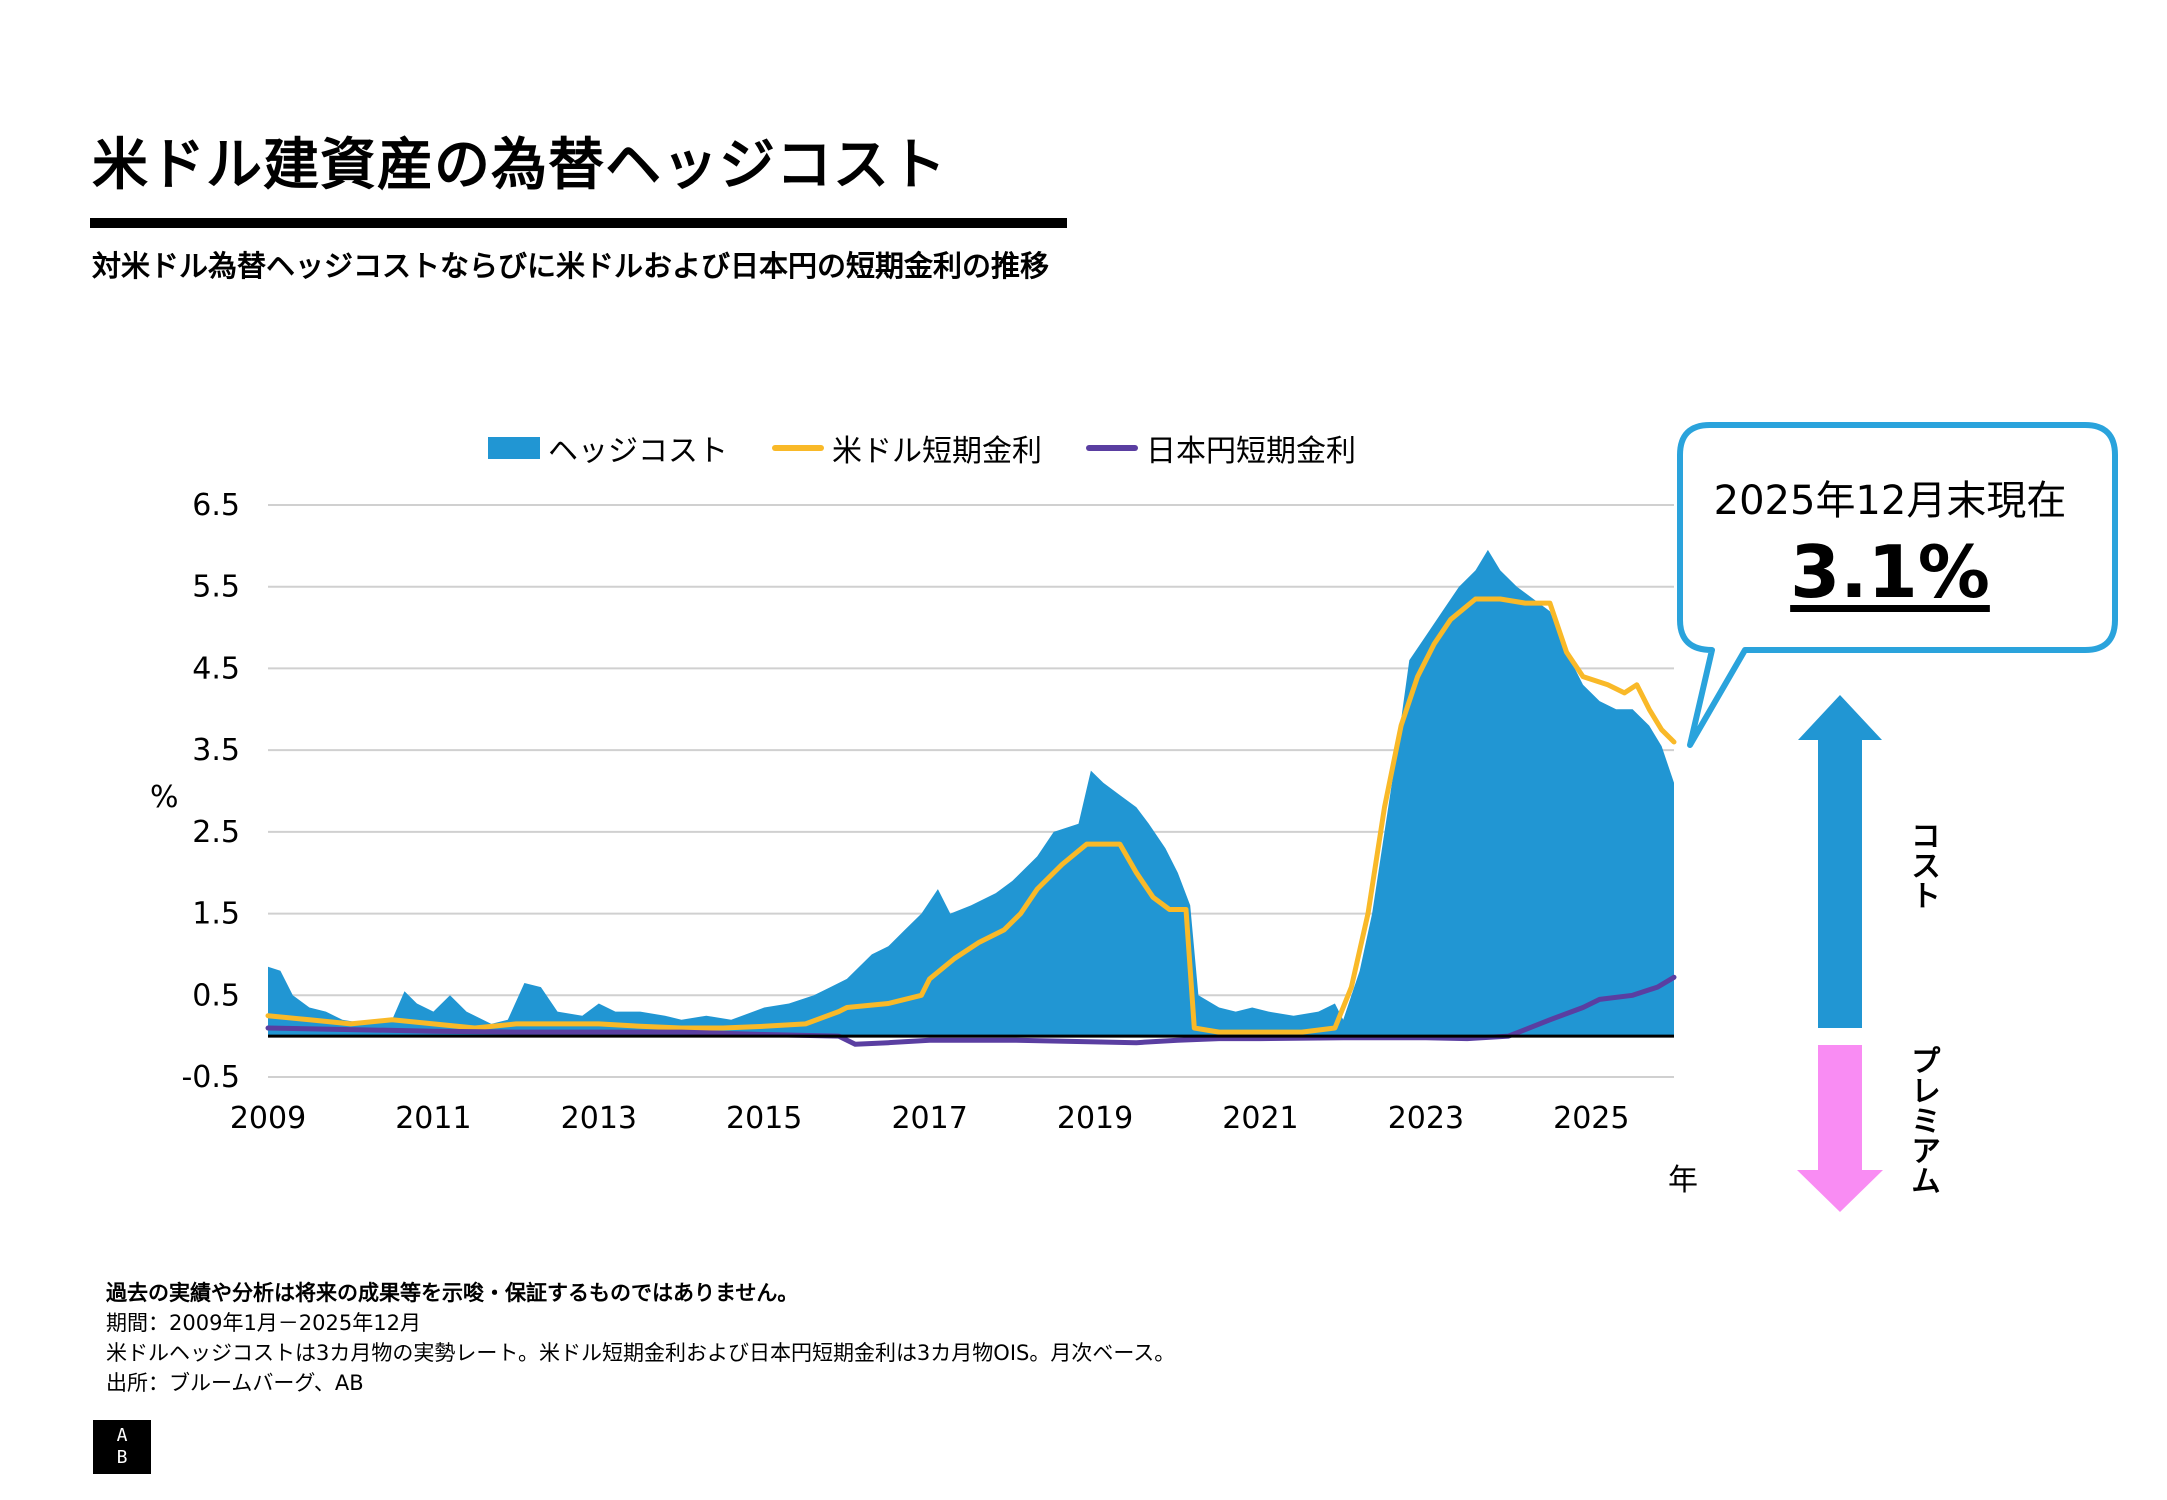  I want to click on legend-item-jpy-rate: 日本円短期金利, so click(1221, 448).